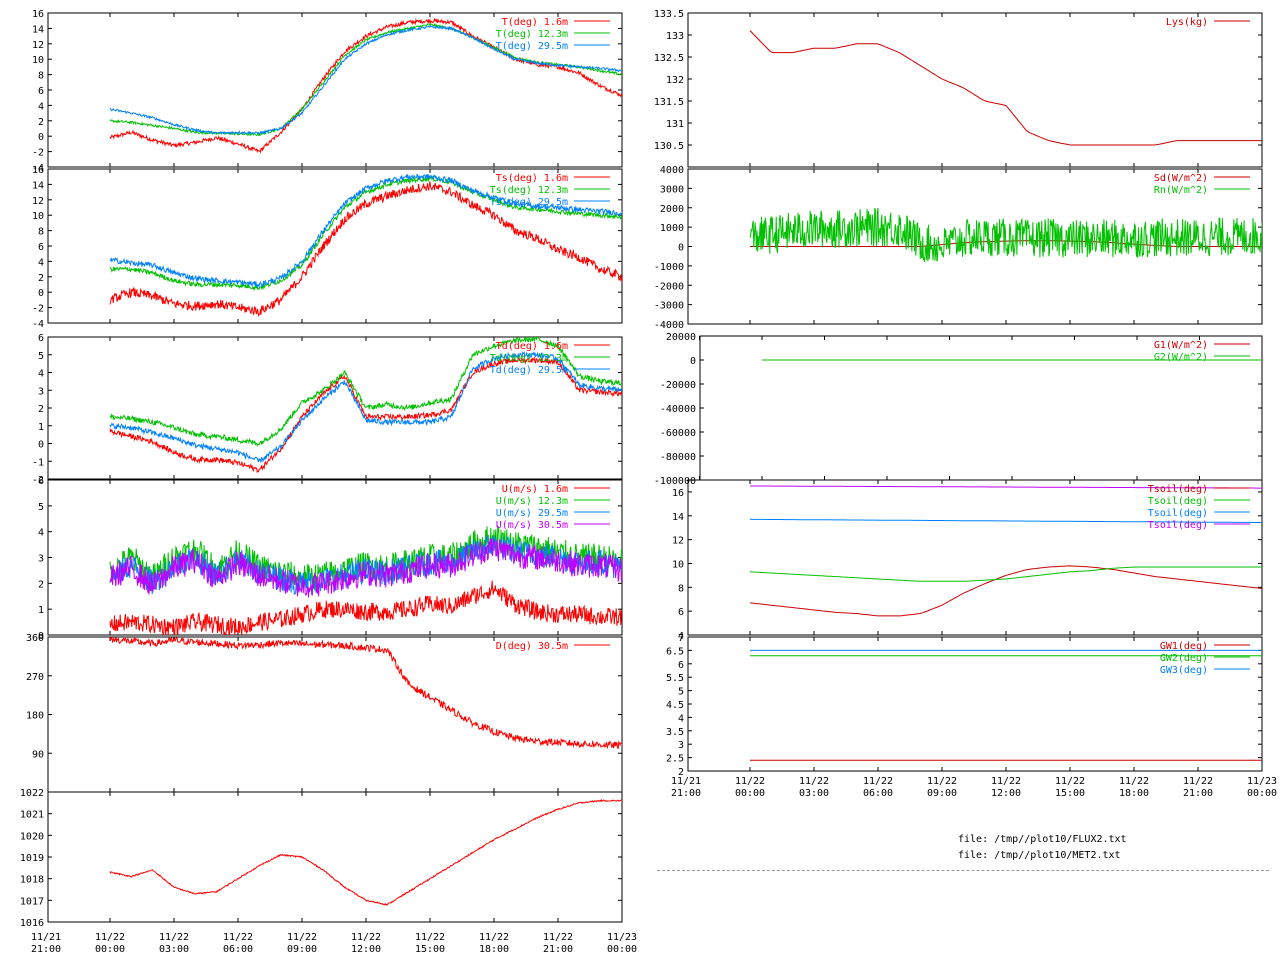  What do you see at coordinates (1184, 670) in the screenshot?
I see `legend-label: GW3(deg)` at bounding box center [1184, 670].